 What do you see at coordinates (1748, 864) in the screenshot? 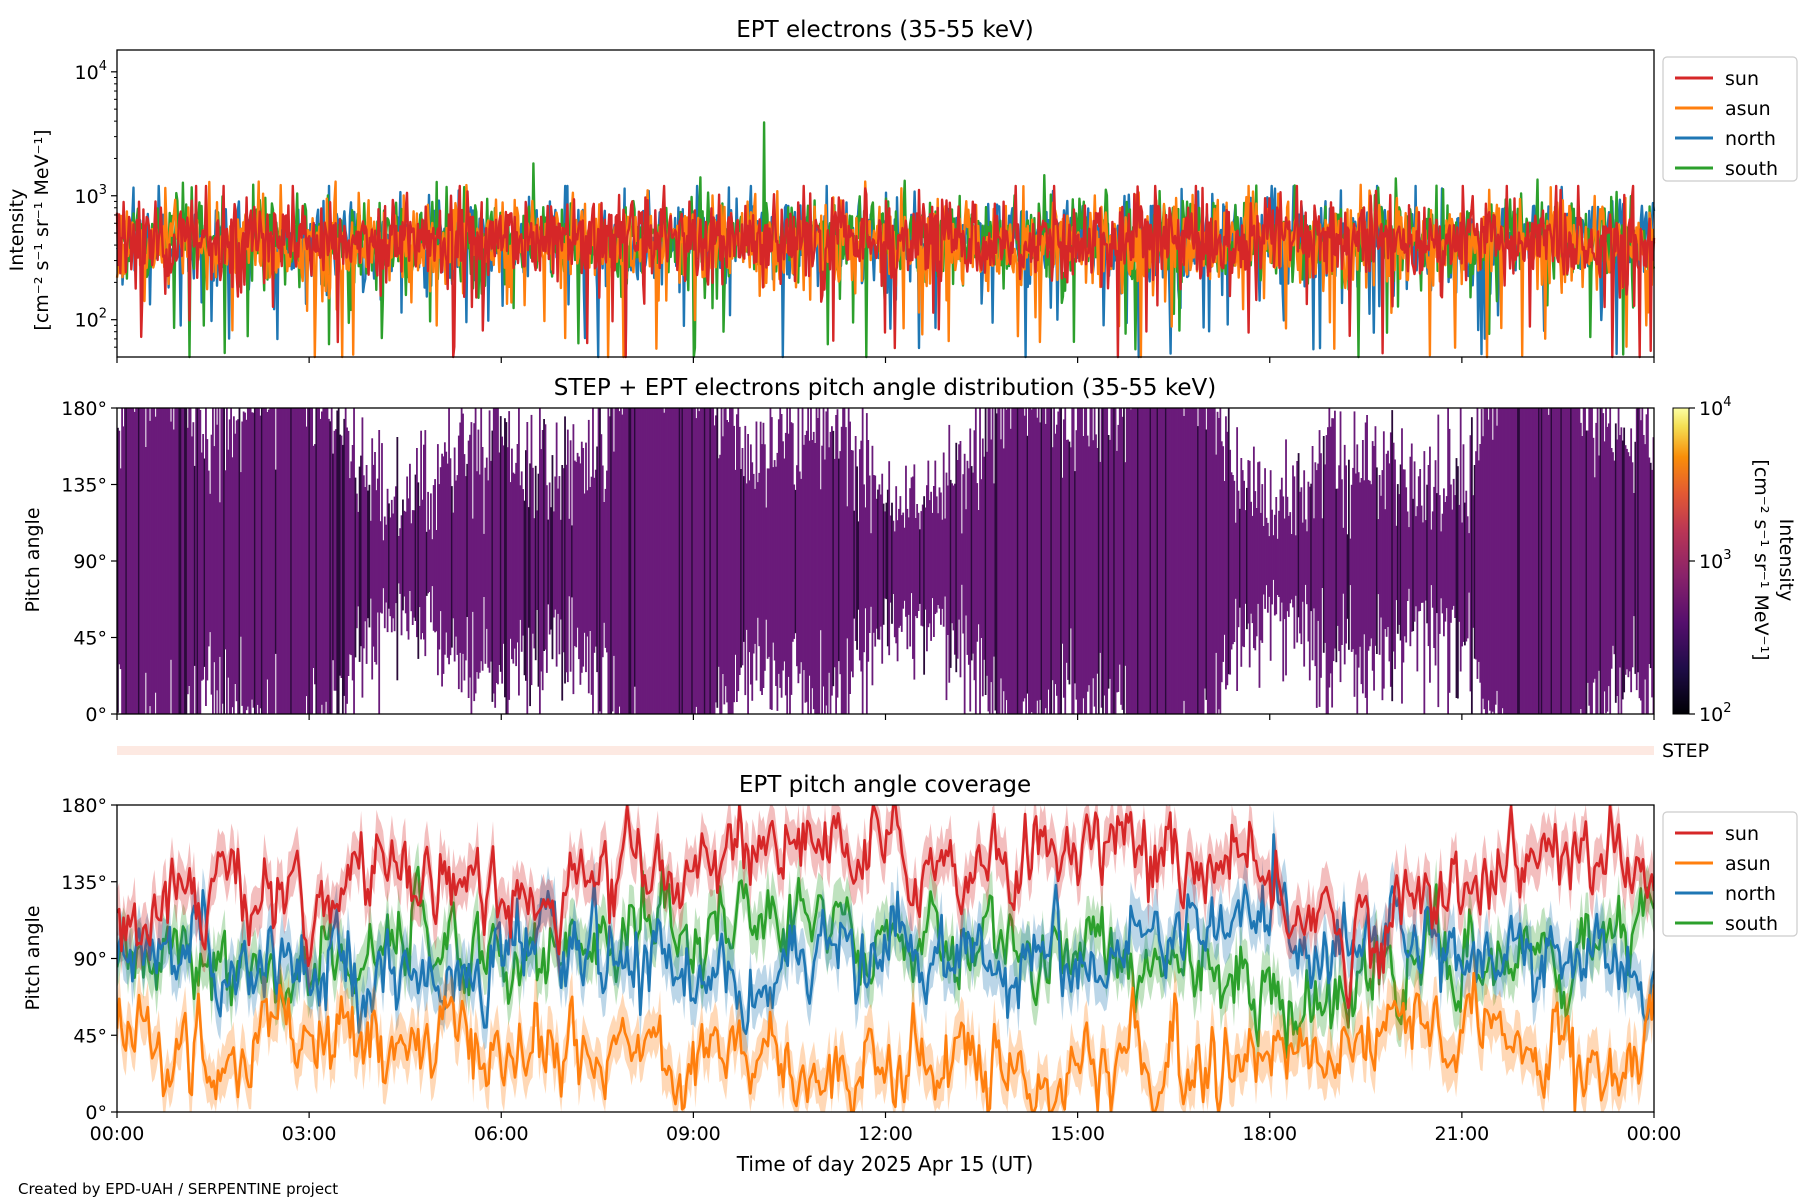
I see `legend-label-asun: asun` at bounding box center [1748, 864].